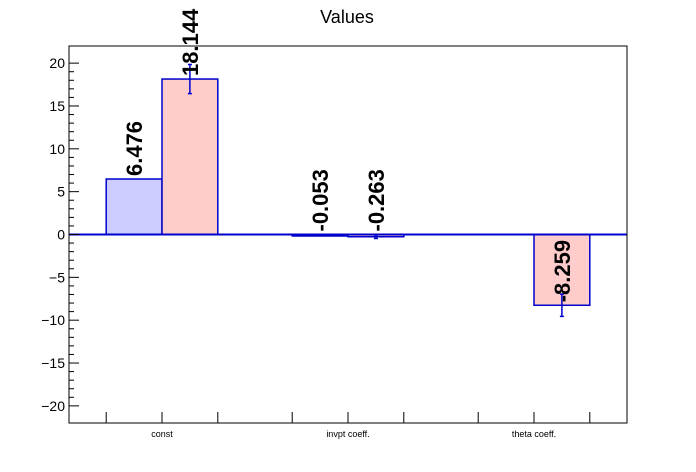 The height and width of the screenshot is (472, 696). I want to click on y-tick-label: −5, so click(57, 277).